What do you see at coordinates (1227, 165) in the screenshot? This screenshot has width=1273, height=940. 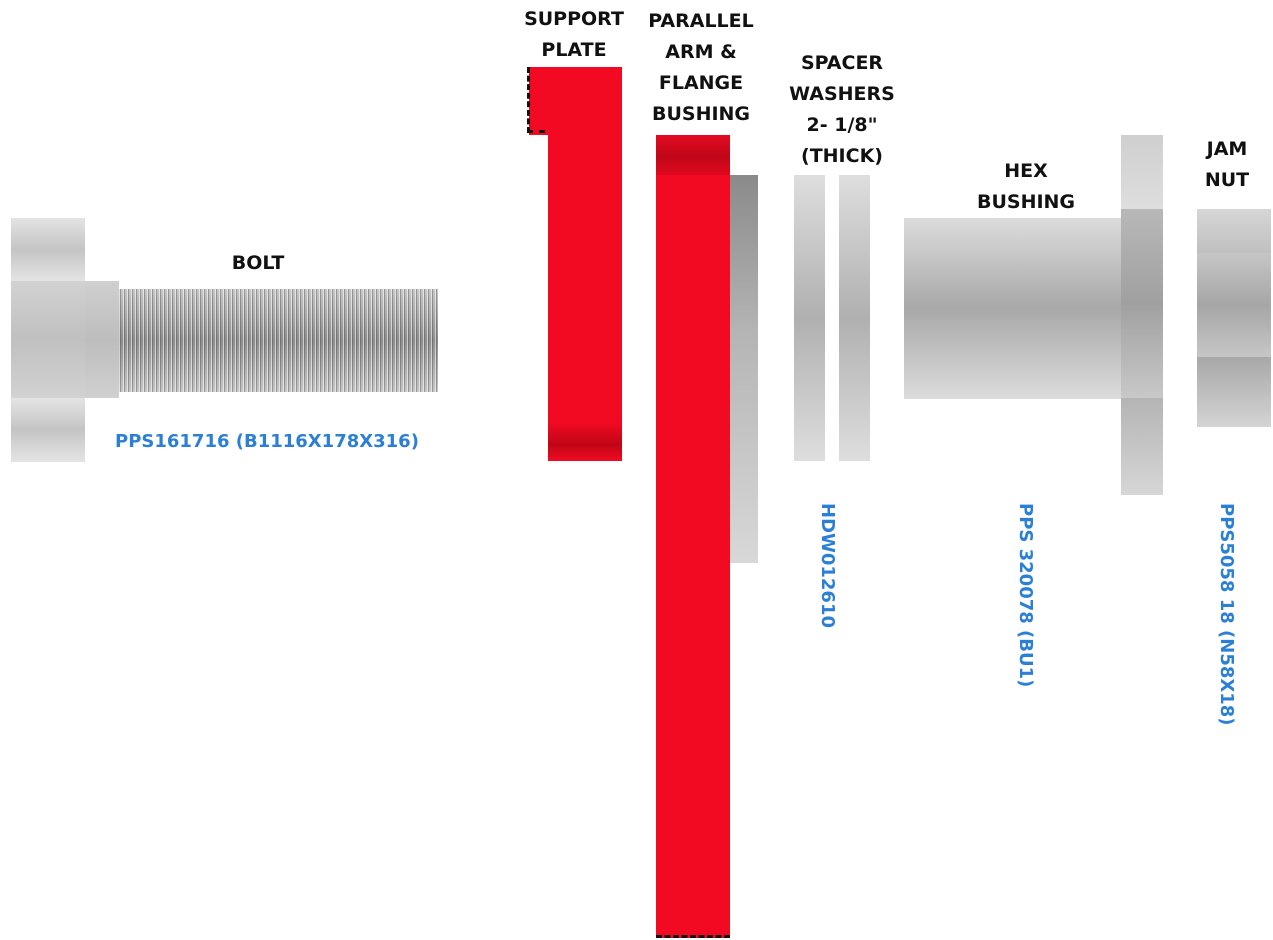 I see `jam-nut-label: JAM NUT` at bounding box center [1227, 165].